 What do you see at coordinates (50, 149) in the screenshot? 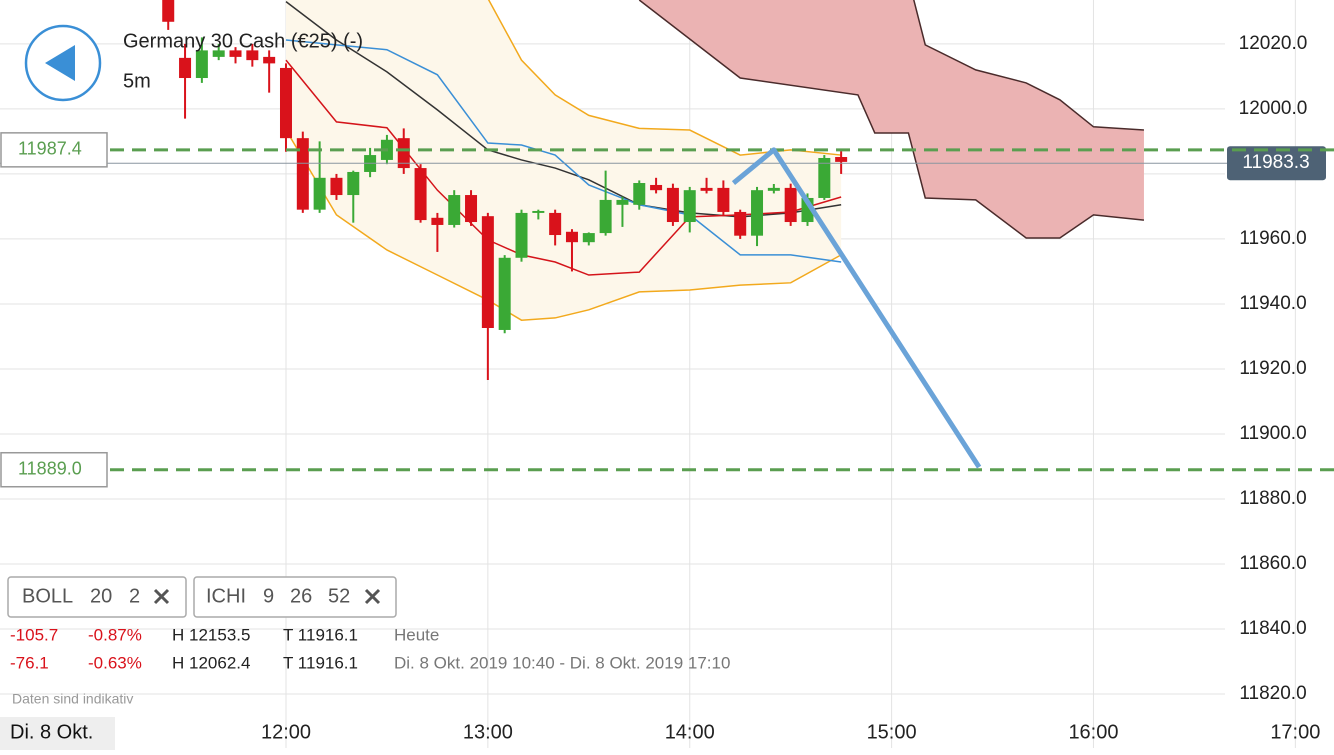
I see `level-label: 11987.4` at bounding box center [50, 149].